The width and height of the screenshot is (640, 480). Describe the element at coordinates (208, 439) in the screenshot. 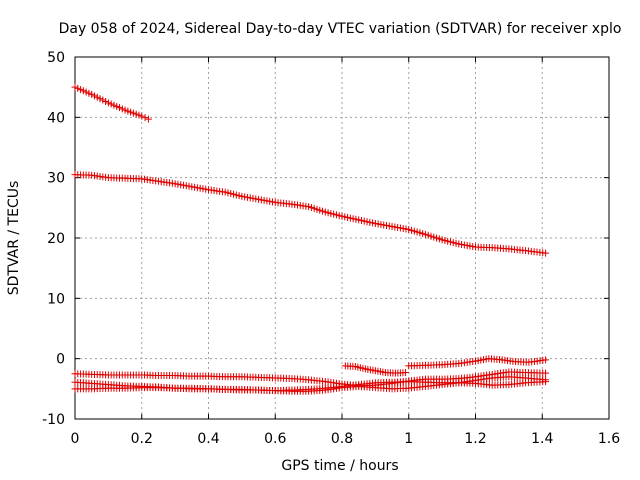

I see `x-tick-label: 0.4` at that location.